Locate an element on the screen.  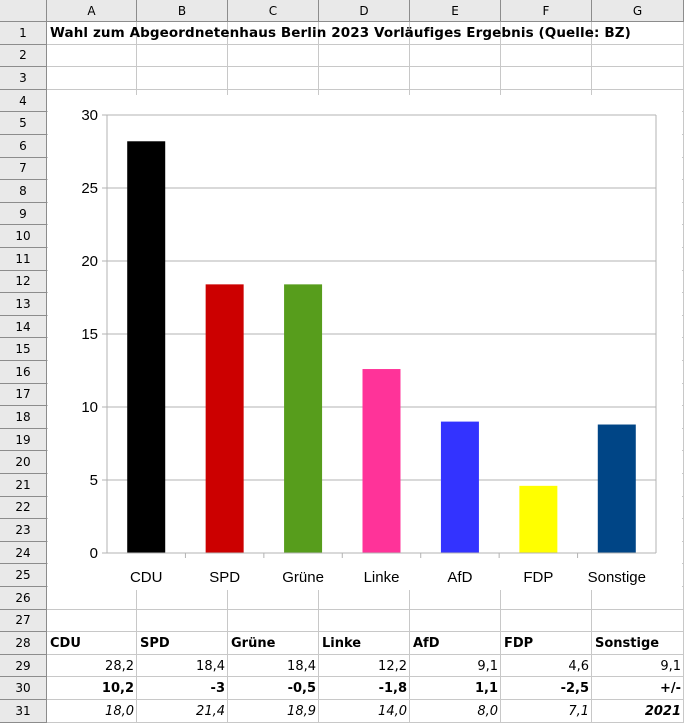
bar-fdp is located at coordinates (538, 519).